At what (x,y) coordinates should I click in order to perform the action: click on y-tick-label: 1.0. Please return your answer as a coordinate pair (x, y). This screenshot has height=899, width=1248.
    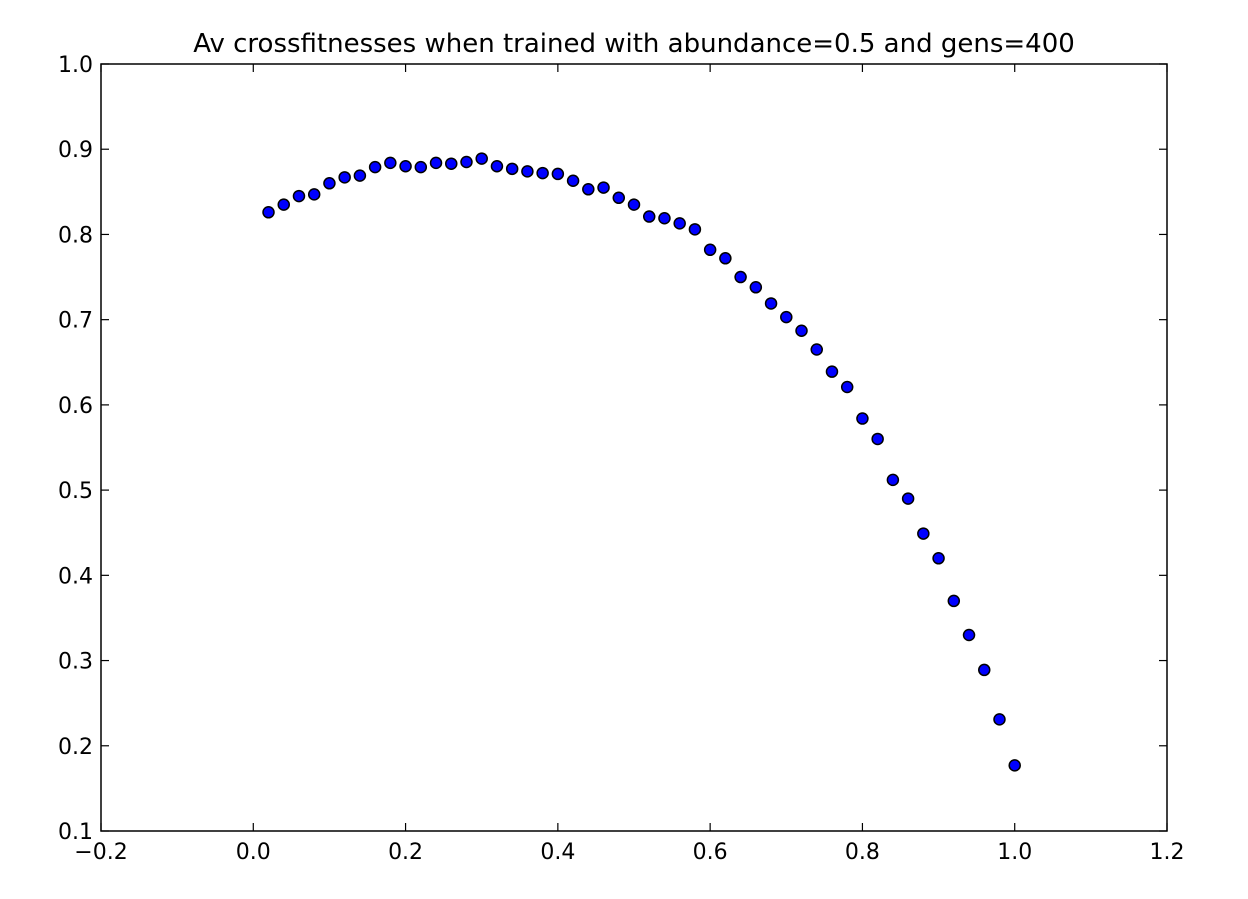
    Looking at the image, I should click on (75, 65).